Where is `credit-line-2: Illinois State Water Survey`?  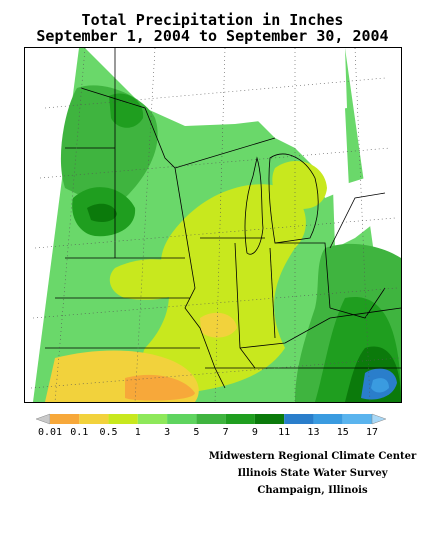 credit-line-2: Illinois State Water Survey is located at coordinates (312, 473).